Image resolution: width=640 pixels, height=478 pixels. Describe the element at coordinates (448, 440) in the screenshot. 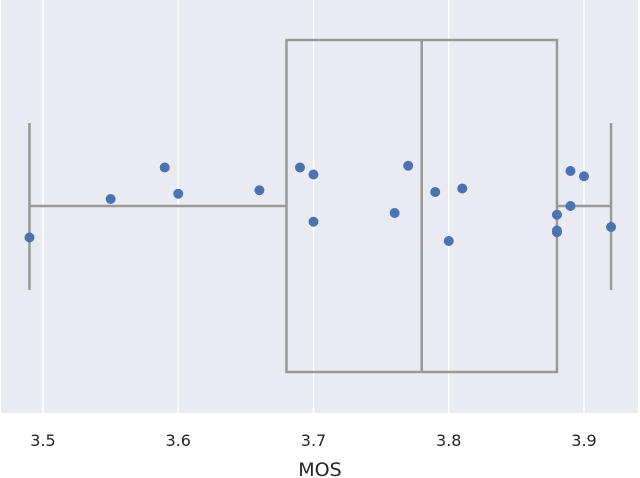

I see `x-tick-label-3: 3.8` at that location.